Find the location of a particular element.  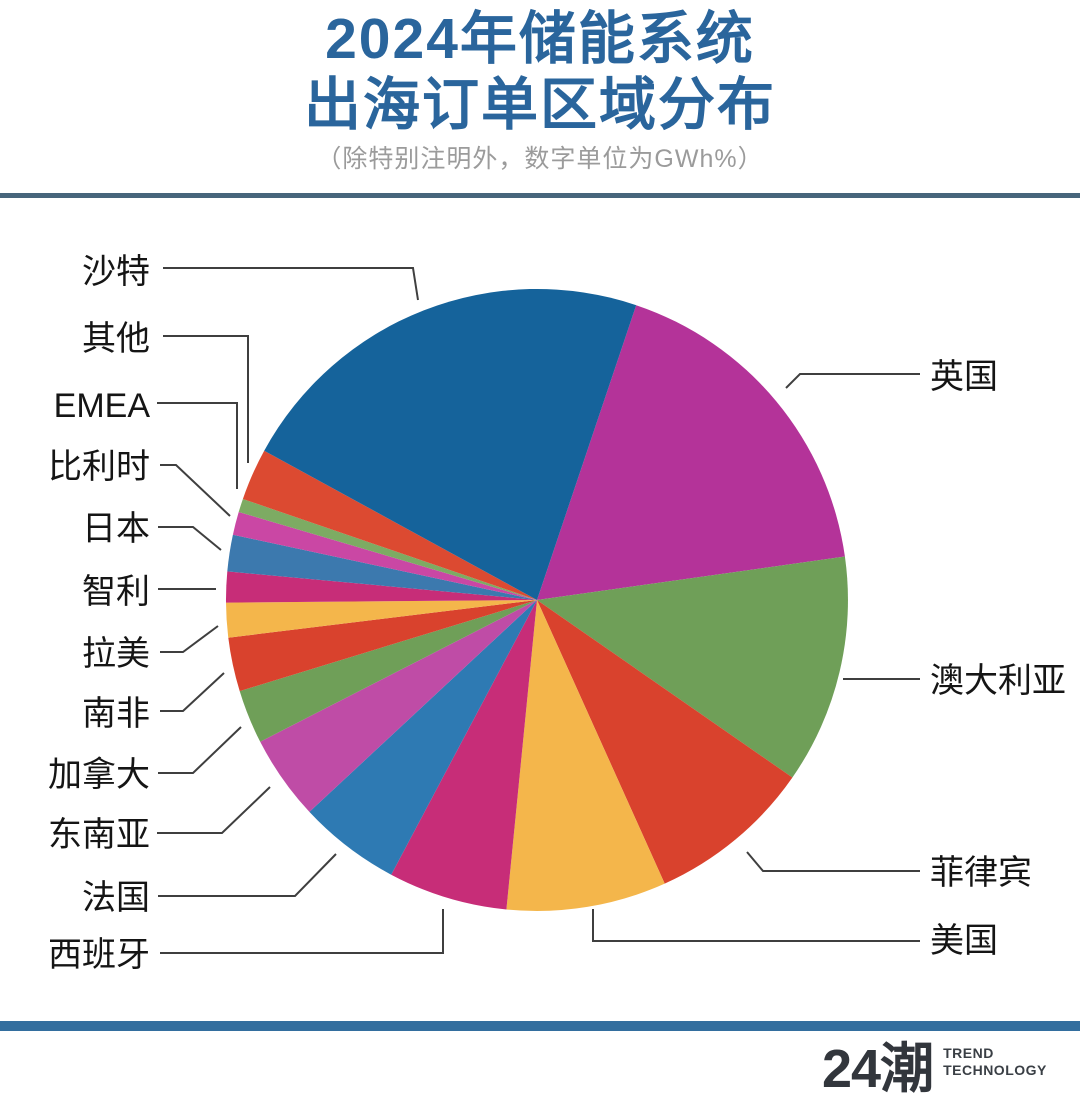

slice-label-usa: 美国 is located at coordinates (964, 941).